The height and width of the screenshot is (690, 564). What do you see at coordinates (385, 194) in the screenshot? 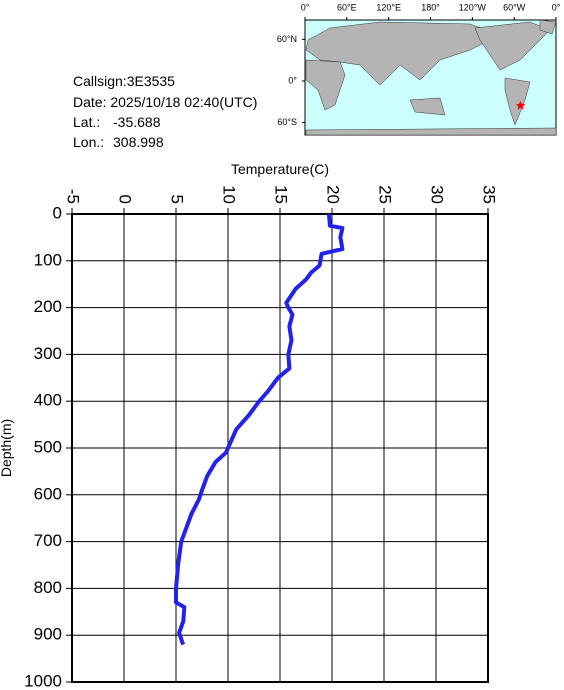
I see `x-tick-label: 25` at bounding box center [385, 194].